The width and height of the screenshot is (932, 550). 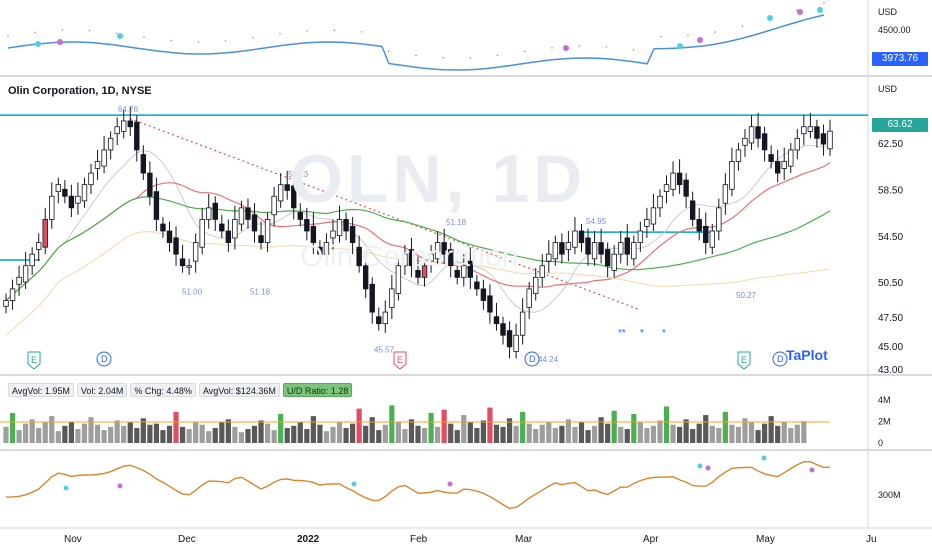 I want to click on main-axis-tick: 43.00, so click(x=890, y=370).